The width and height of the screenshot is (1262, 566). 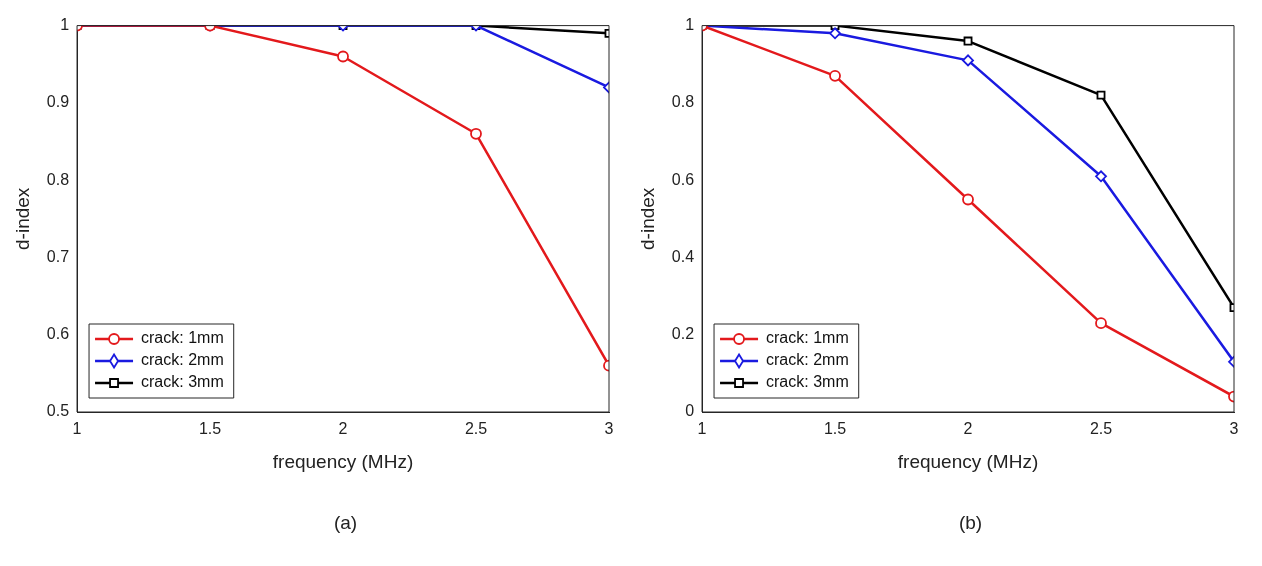 I want to click on y-tick-label: 0.9, so click(x=58, y=102).